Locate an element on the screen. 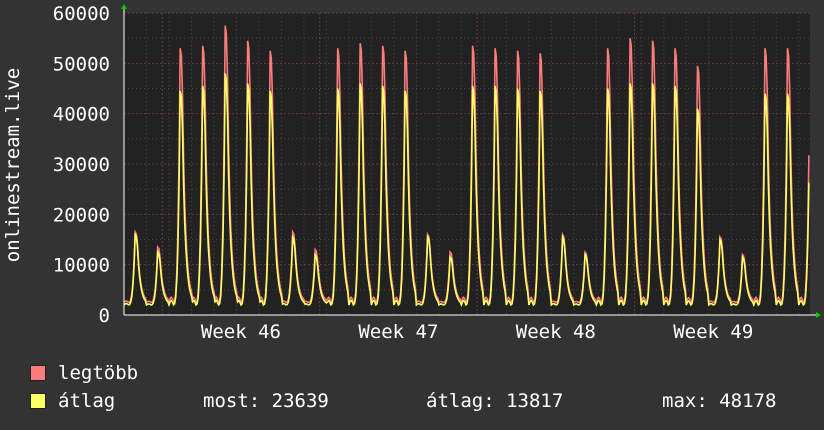 Image resolution: width=824 pixels, height=430 pixels. y-tick-label: 50000 is located at coordinates (81, 64).